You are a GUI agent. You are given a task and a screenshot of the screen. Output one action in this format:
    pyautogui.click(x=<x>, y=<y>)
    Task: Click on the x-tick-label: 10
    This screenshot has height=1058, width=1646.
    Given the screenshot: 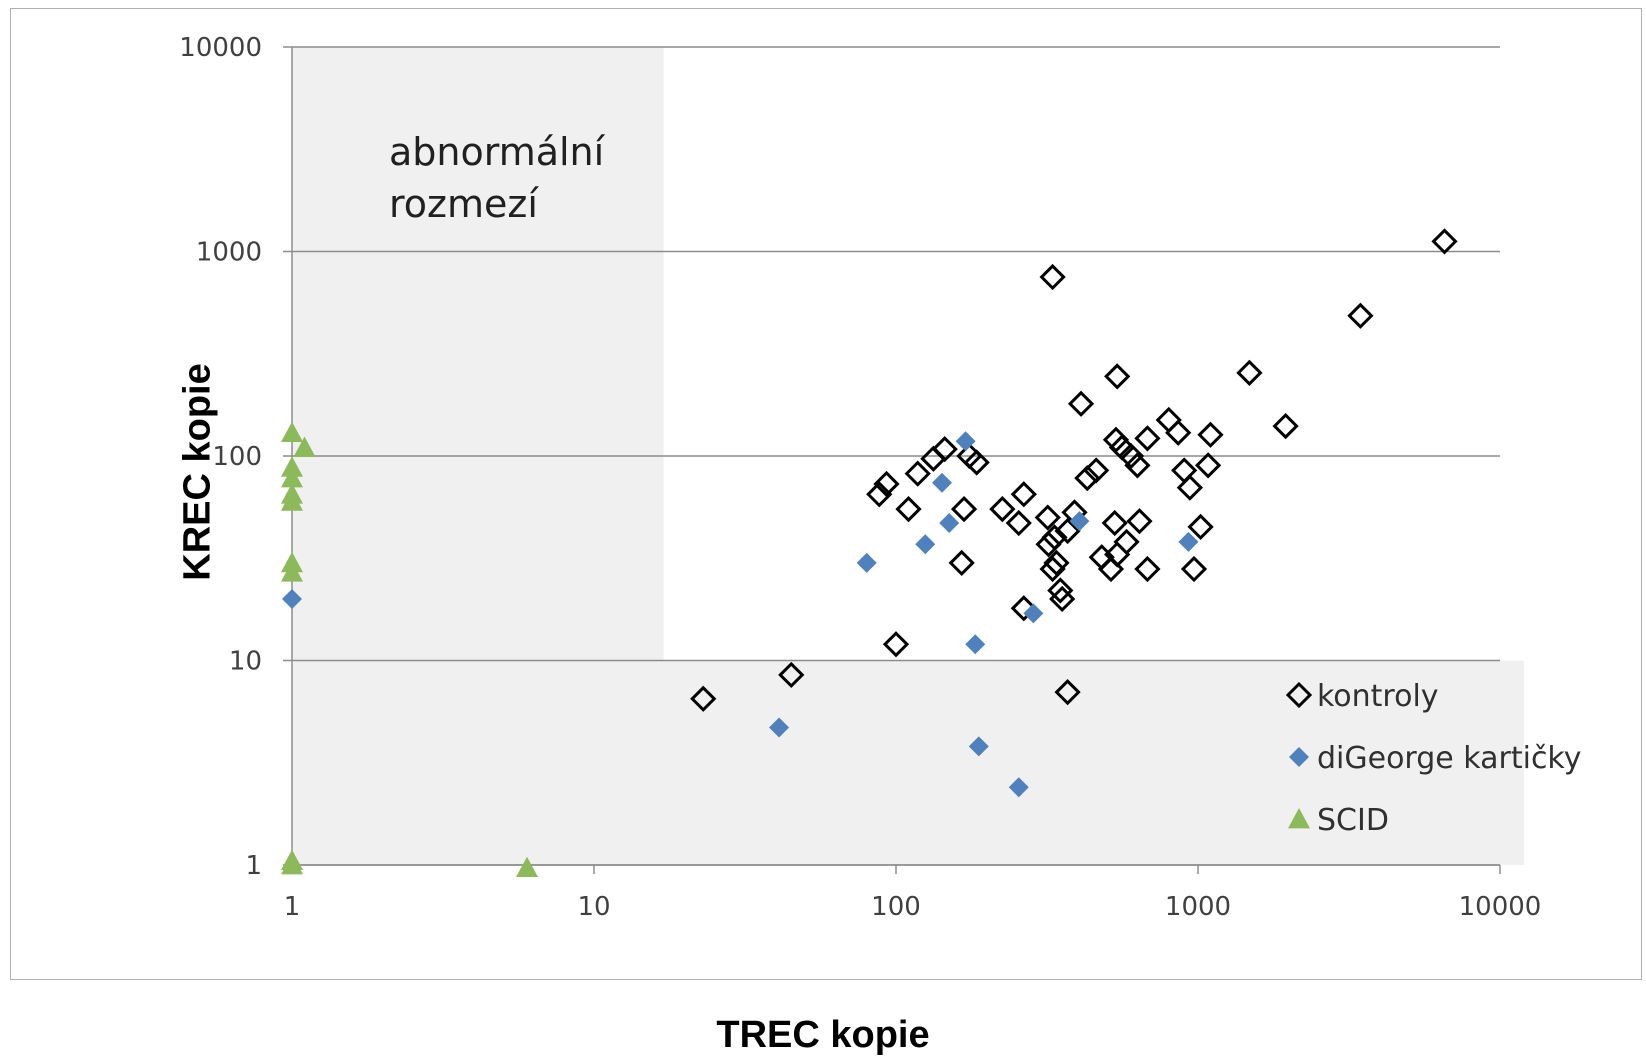 What is the action you would take?
    pyautogui.click(x=593, y=907)
    